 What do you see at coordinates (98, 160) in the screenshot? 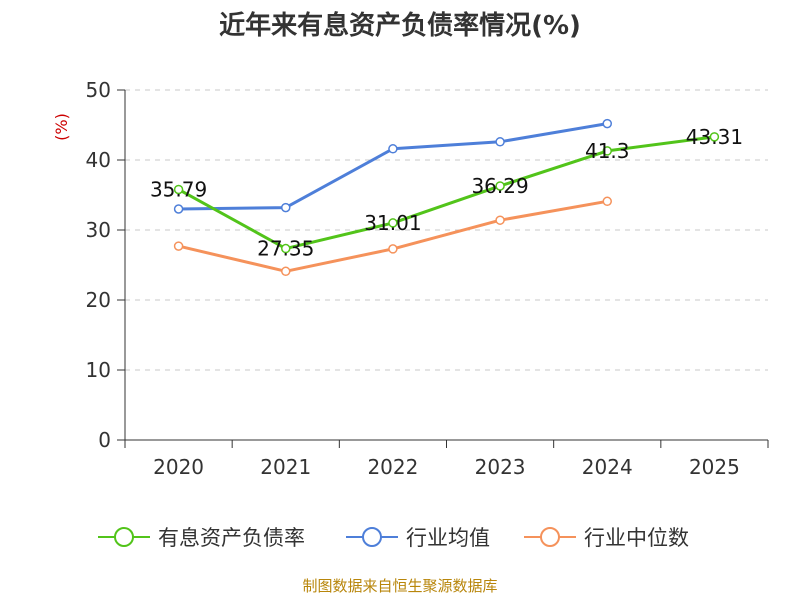
I see `y-tick-label: 40` at bounding box center [98, 160].